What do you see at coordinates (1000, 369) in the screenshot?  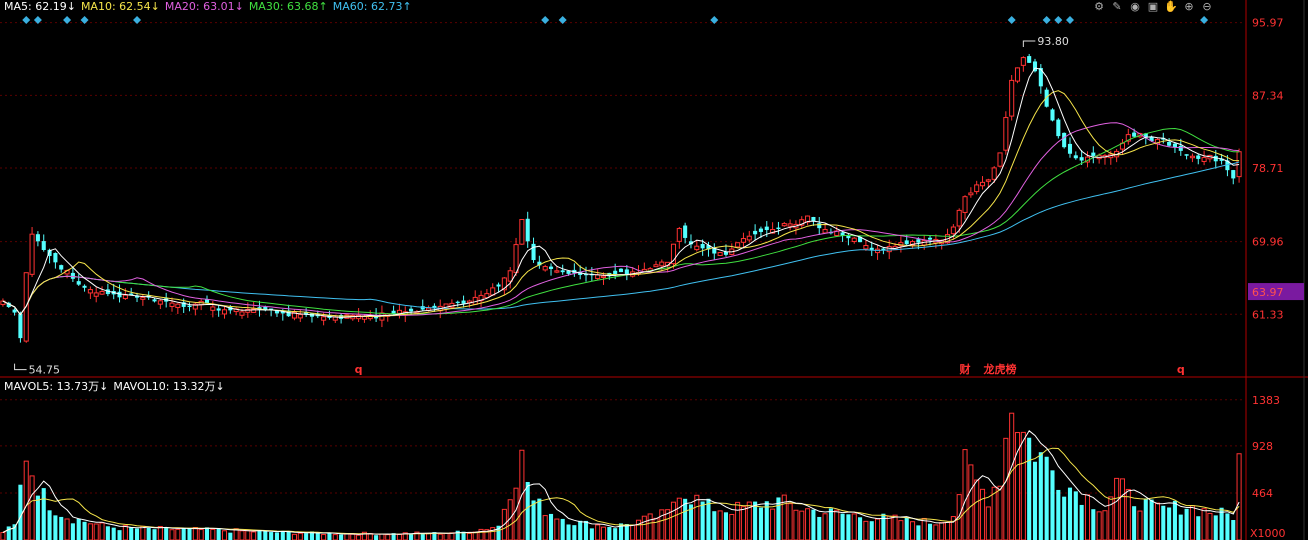 I see `event-marker: 龙虎榜` at bounding box center [1000, 369].